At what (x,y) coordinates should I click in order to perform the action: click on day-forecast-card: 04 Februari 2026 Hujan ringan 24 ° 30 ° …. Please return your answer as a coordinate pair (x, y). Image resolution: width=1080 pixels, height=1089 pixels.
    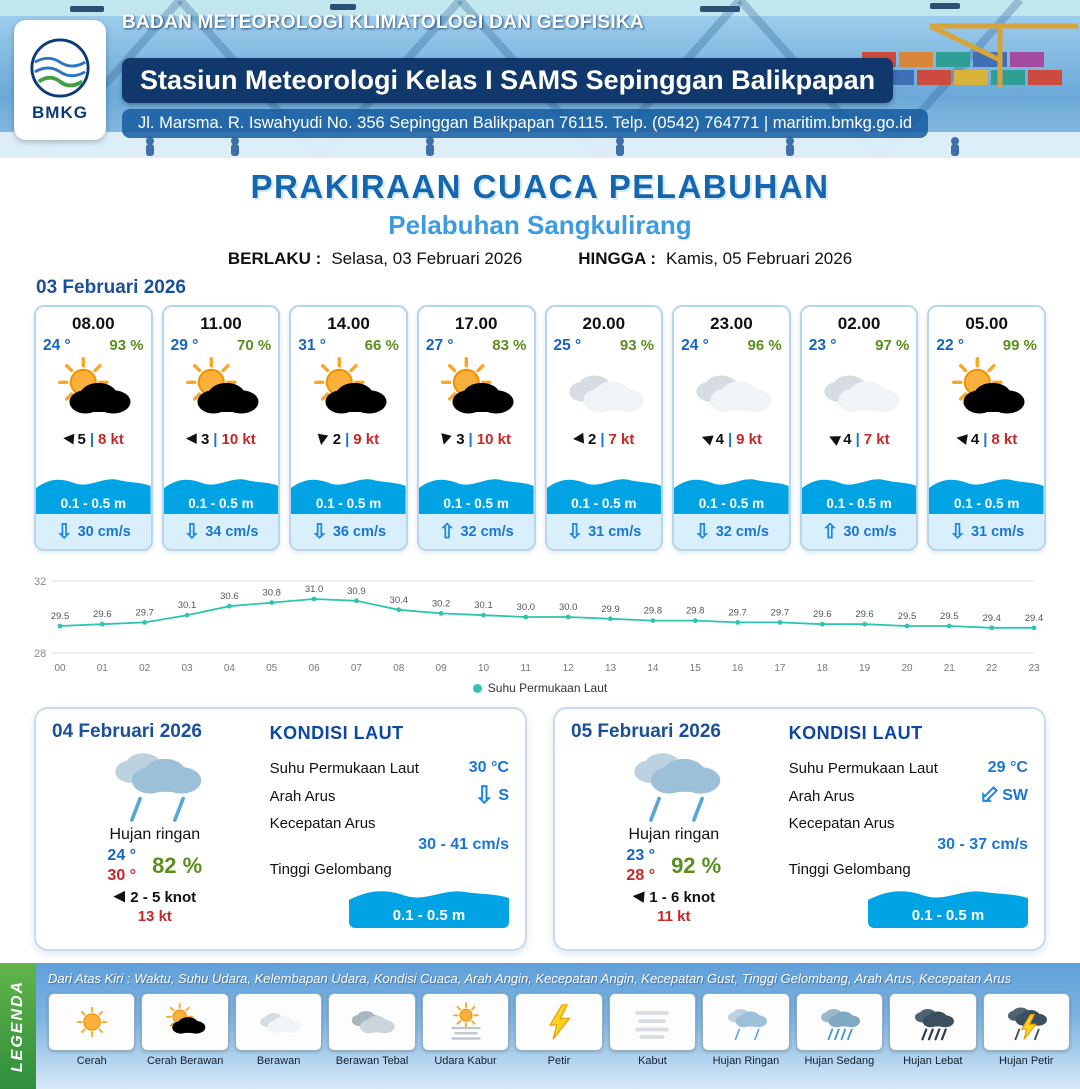
    Looking at the image, I should click on (280, 829).